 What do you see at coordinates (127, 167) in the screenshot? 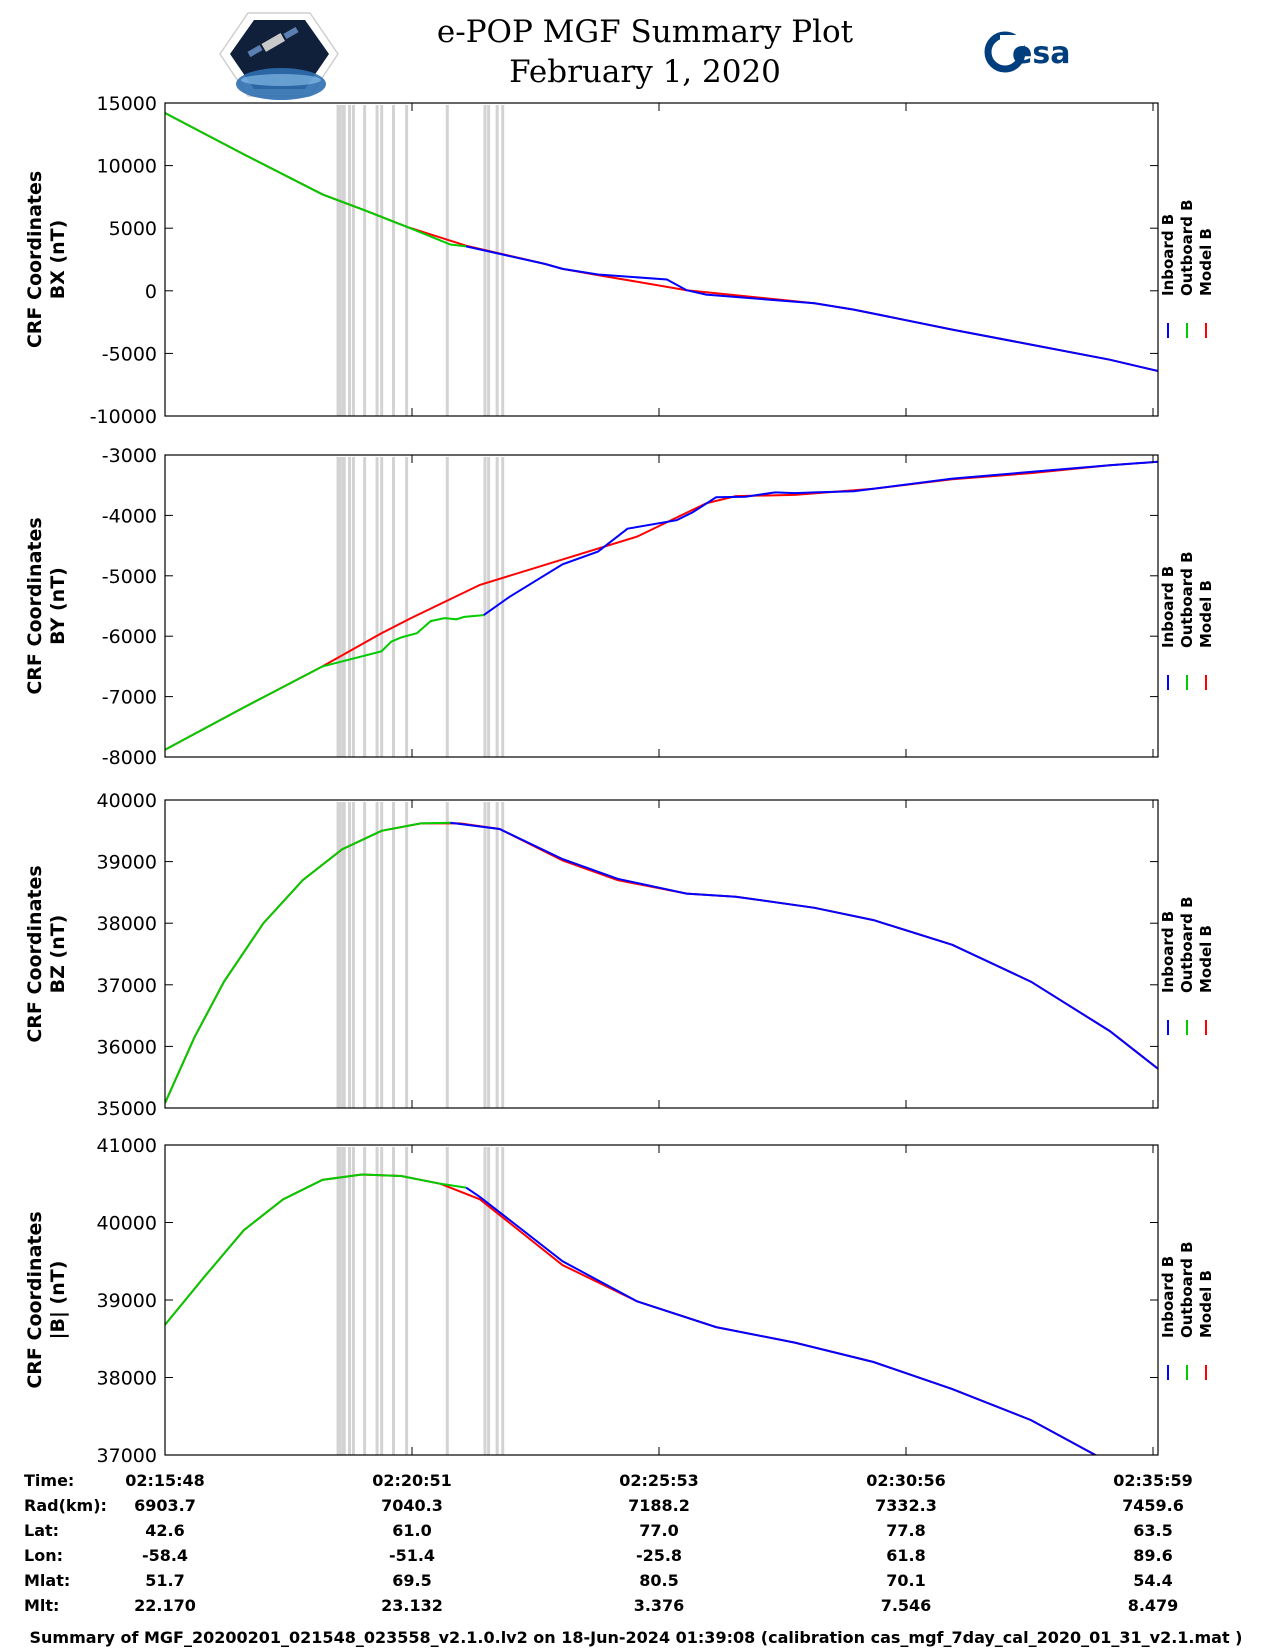
I see `y-tick-label: 10000` at bounding box center [127, 167].